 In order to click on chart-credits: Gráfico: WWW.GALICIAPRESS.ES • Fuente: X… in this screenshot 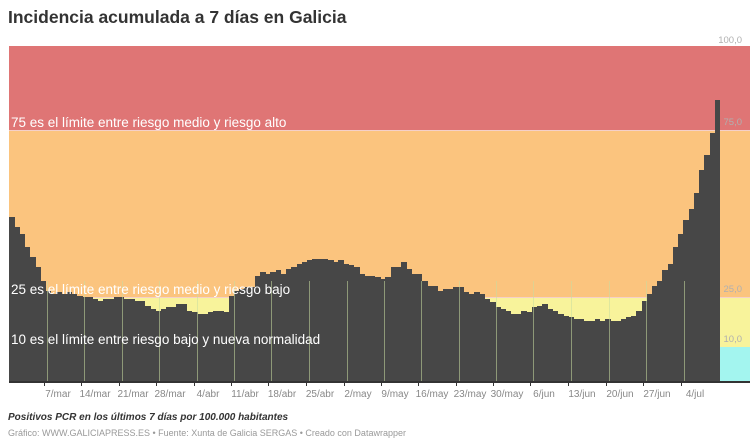, I will do `click(207, 433)`.